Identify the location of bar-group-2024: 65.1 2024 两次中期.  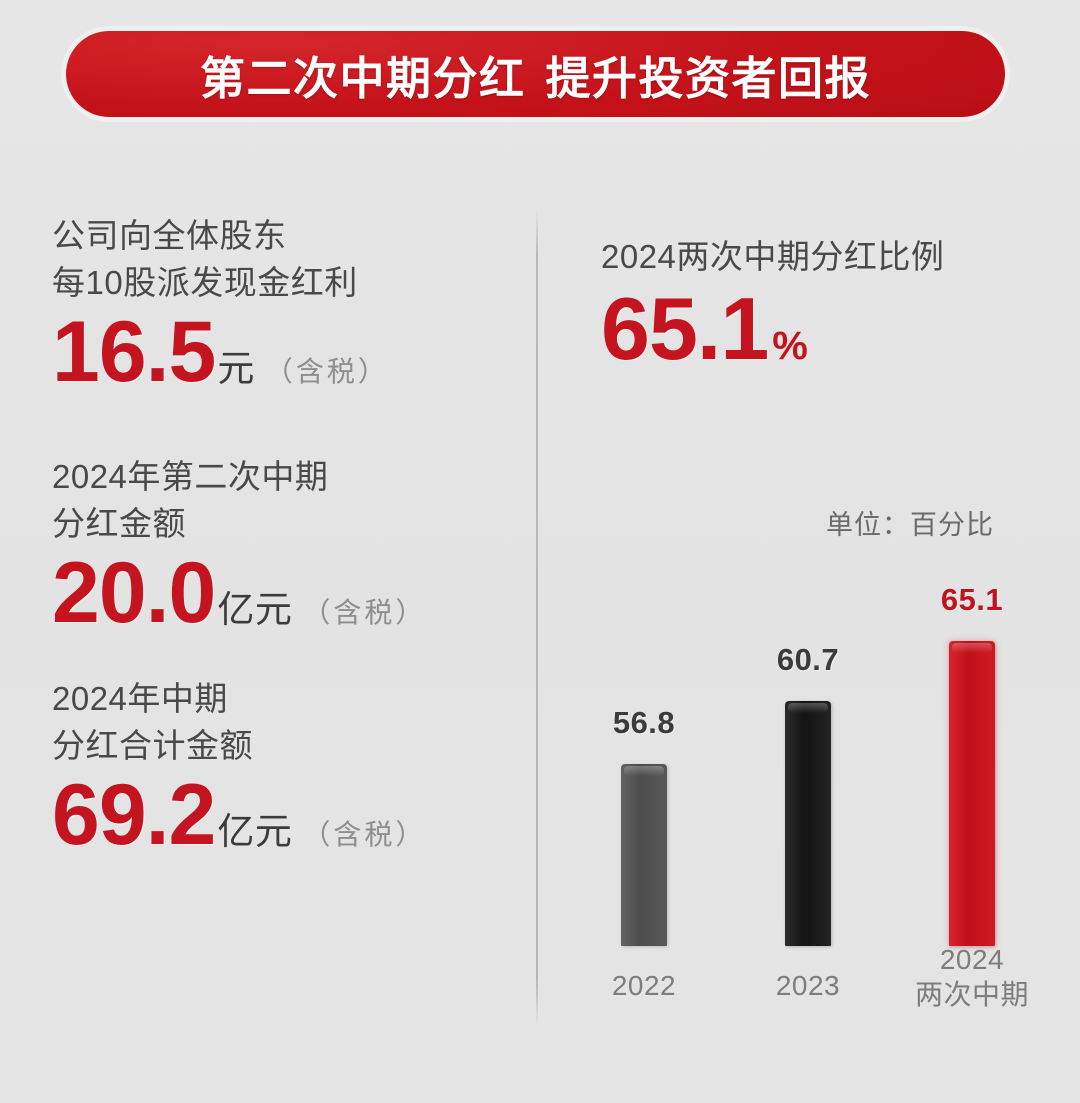
(972, 796).